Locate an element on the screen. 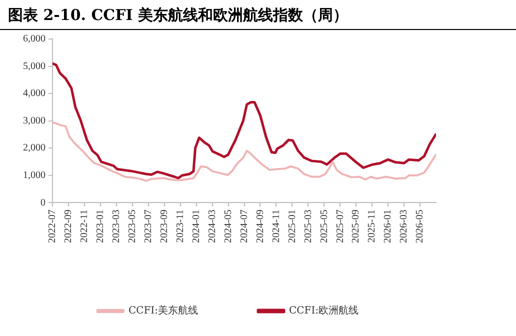 Image resolution: width=516 pixels, height=336 pixels. x-tick-label: 2023-05 is located at coordinates (132, 227).